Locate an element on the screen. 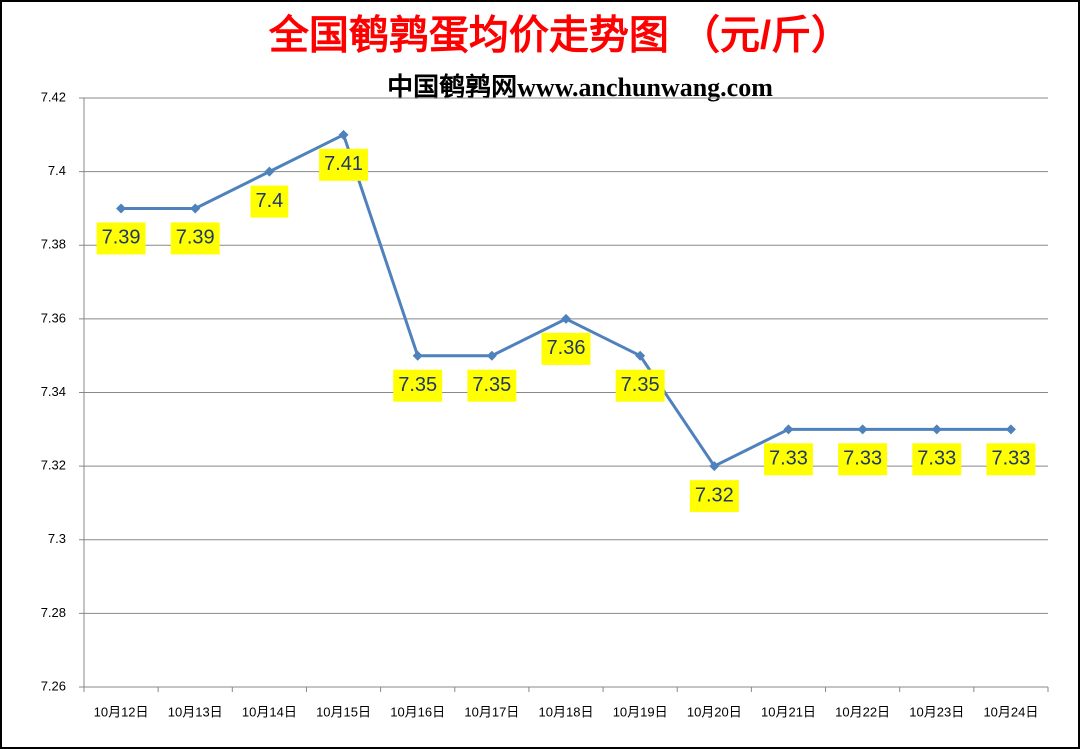  data-label: 7.4 is located at coordinates (269, 201).